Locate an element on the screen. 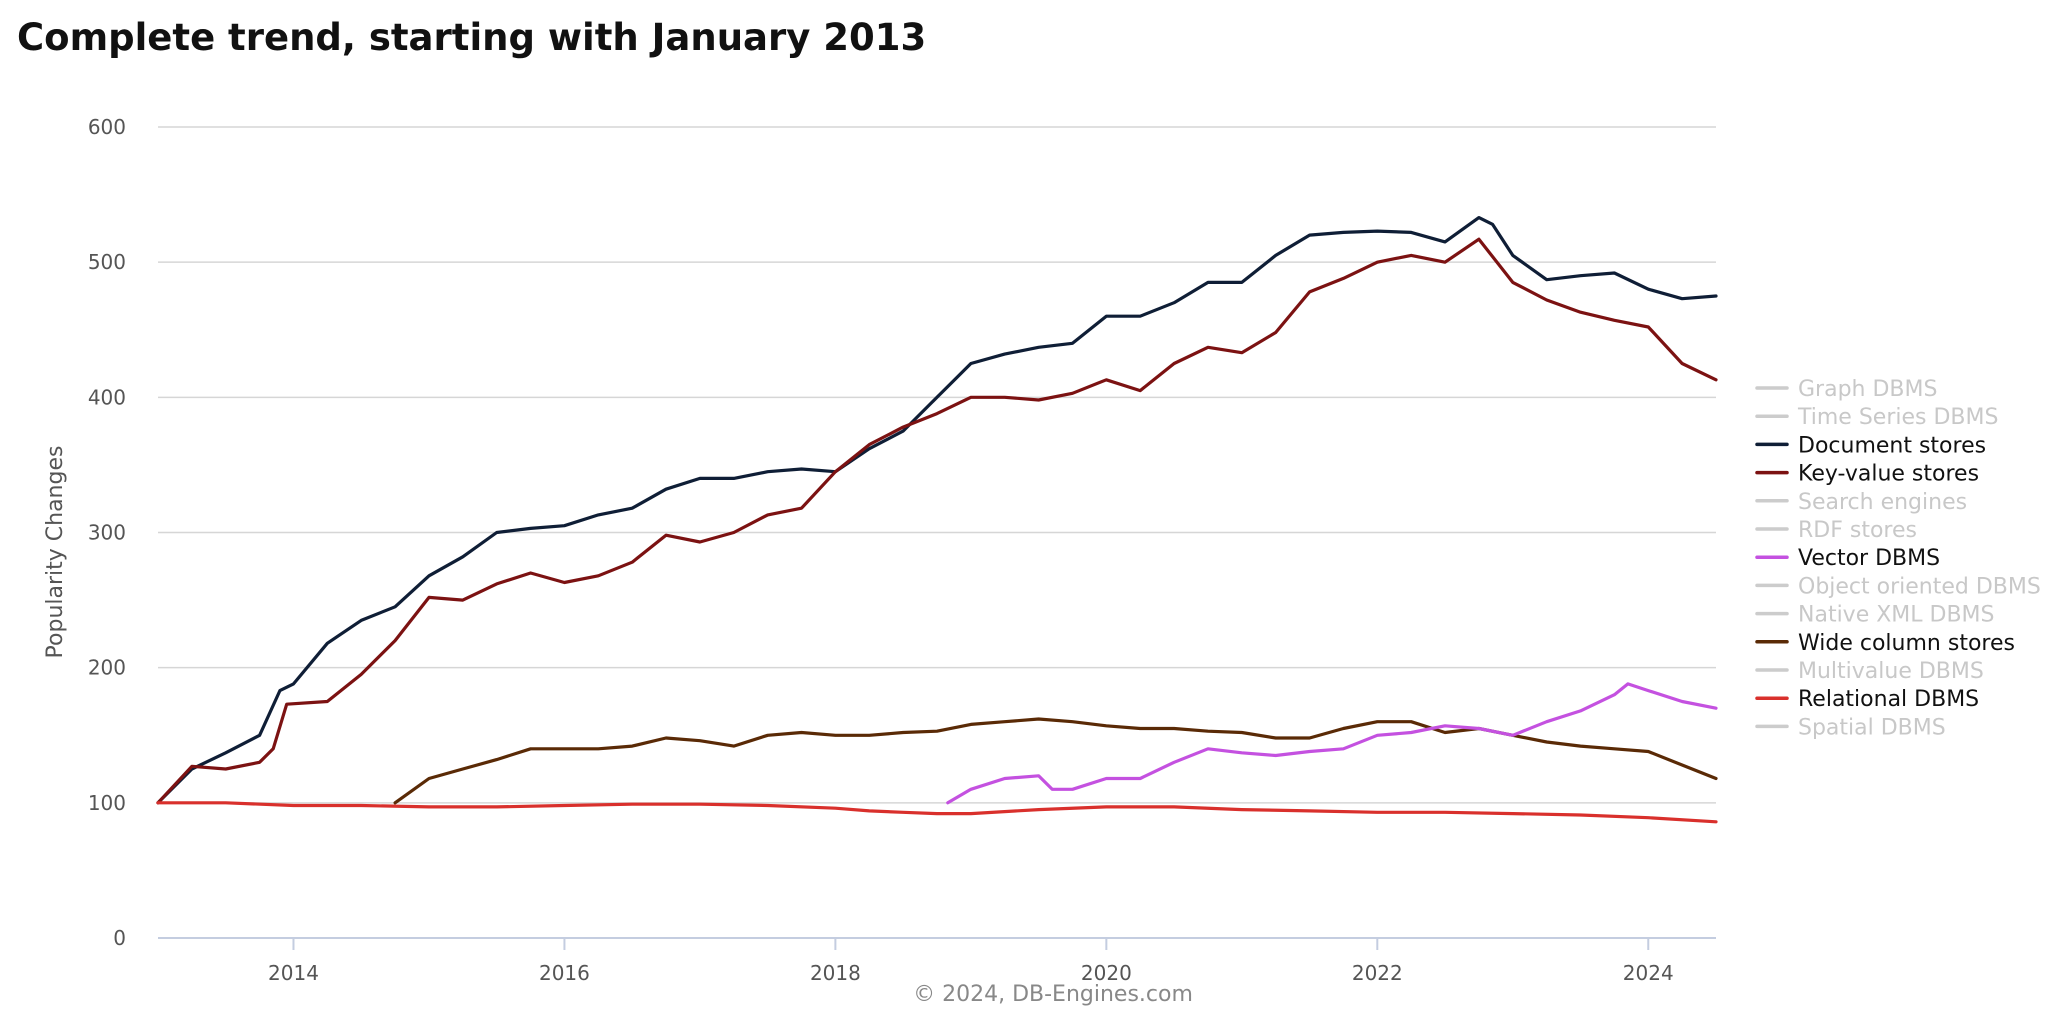  legend-item-graph-dbms: Graph DBMS is located at coordinates (1846, 389).